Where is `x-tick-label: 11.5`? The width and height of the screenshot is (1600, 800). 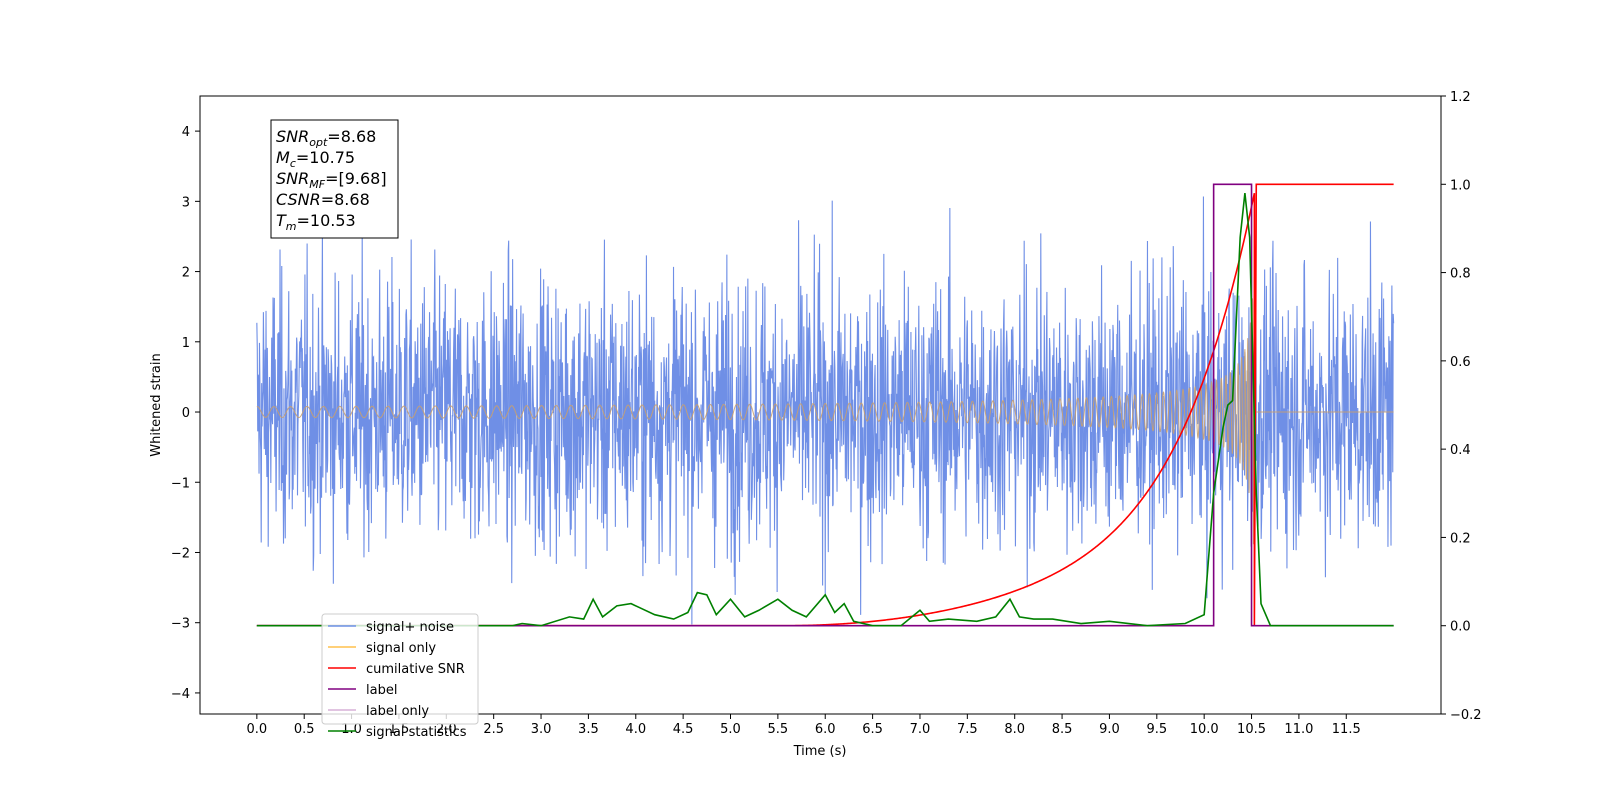 x-tick-label: 11.5 is located at coordinates (1346, 729).